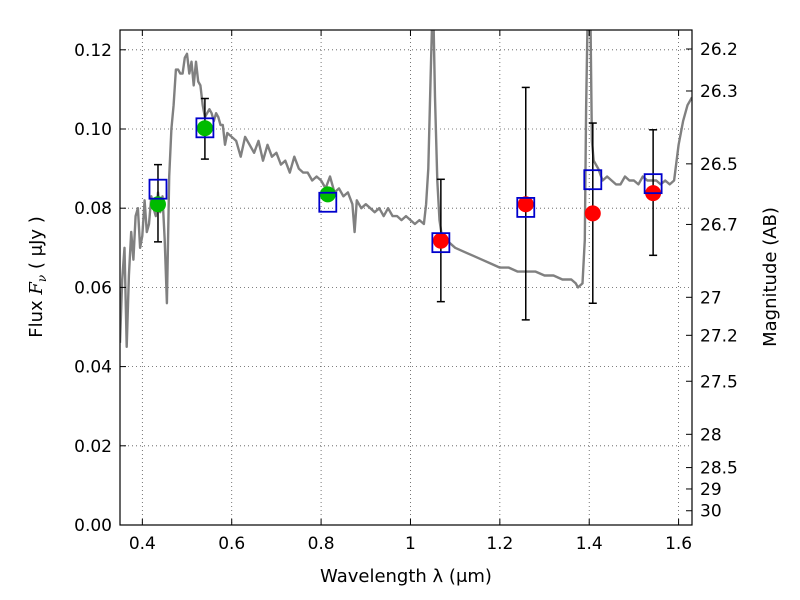  Describe the element at coordinates (93, 130) in the screenshot. I see `y-tick-label: 0.10` at that location.